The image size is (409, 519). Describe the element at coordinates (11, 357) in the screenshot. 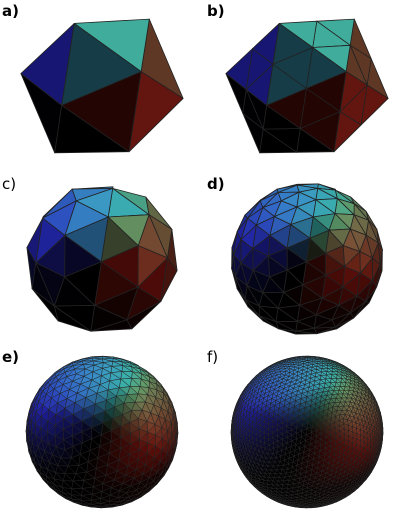

I see `panel-label: e)` at that location.